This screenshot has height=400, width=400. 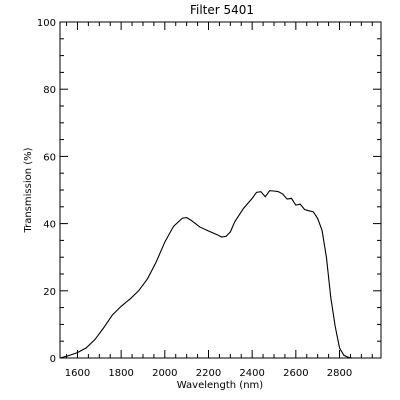 I want to click on y-tick-label: 0, so click(x=53, y=359).